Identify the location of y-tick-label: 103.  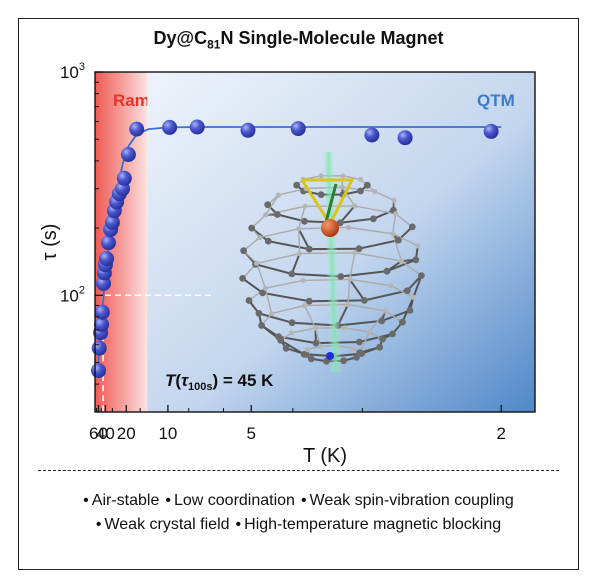
(72, 71).